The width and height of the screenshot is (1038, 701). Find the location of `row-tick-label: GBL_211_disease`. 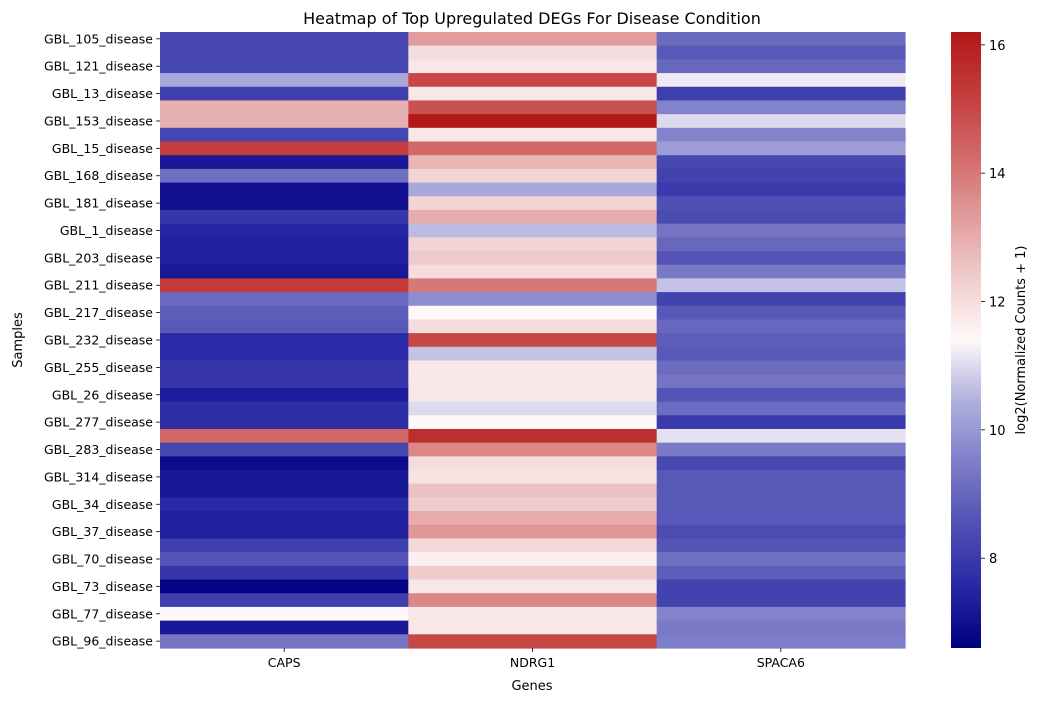

row-tick-label: GBL_211_disease is located at coordinates (98, 285).